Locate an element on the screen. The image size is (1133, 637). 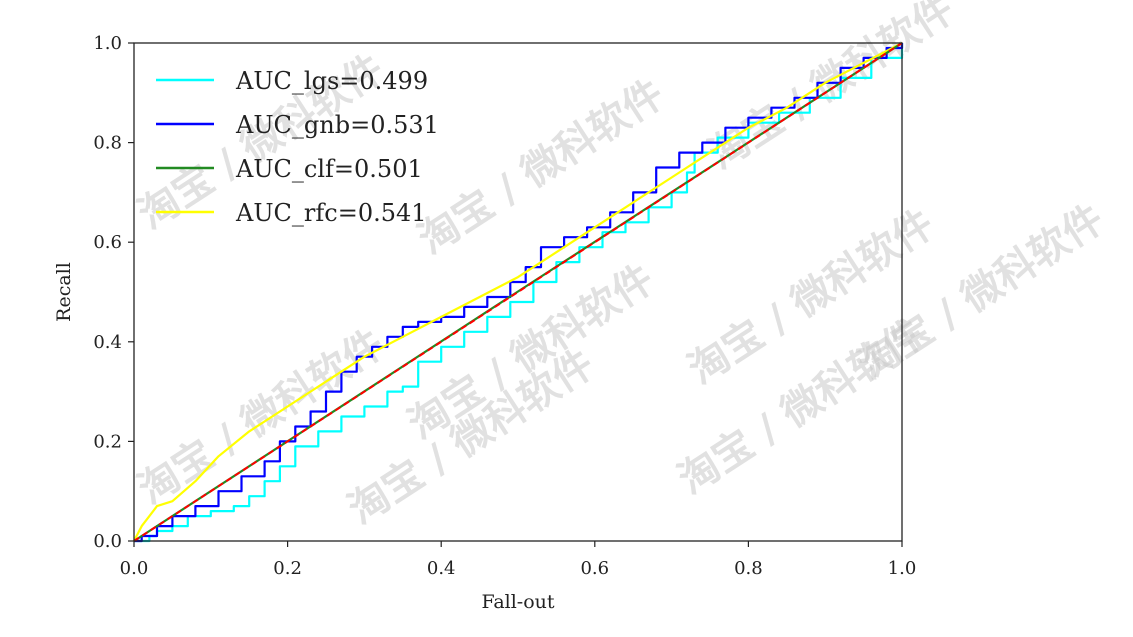
x-tick-label: 0.4 is located at coordinates (441, 568).